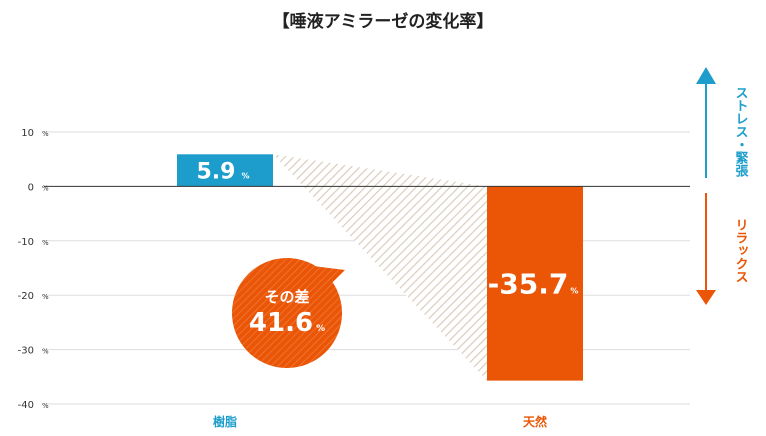 The width and height of the screenshot is (766, 436). I want to click on difference-bubble: その差 41.6%, so click(288, 313).